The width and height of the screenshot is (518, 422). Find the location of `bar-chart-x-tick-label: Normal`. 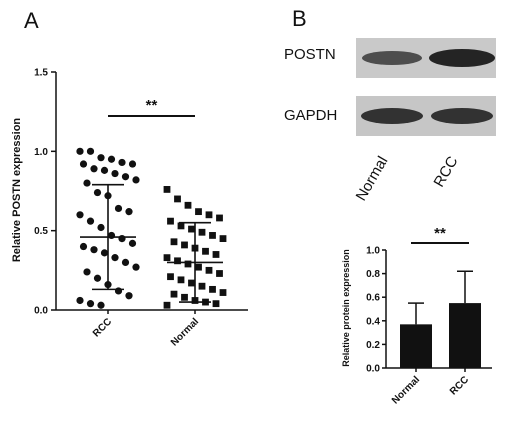

bar-chart-x-tick-label: Normal is located at coordinates (406, 390).